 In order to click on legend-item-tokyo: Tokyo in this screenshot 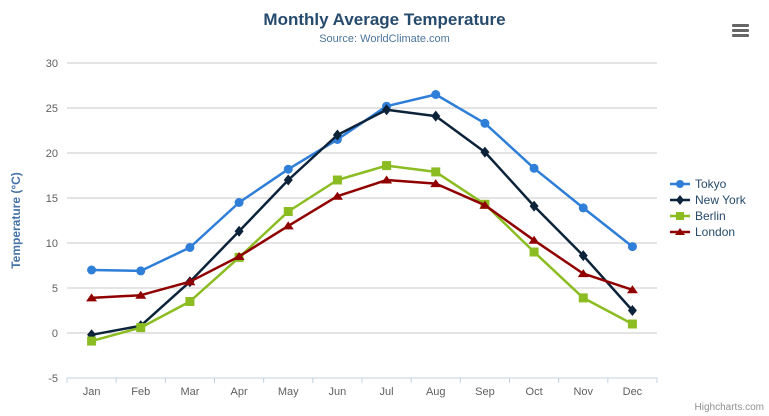, I will do `click(708, 184)`.